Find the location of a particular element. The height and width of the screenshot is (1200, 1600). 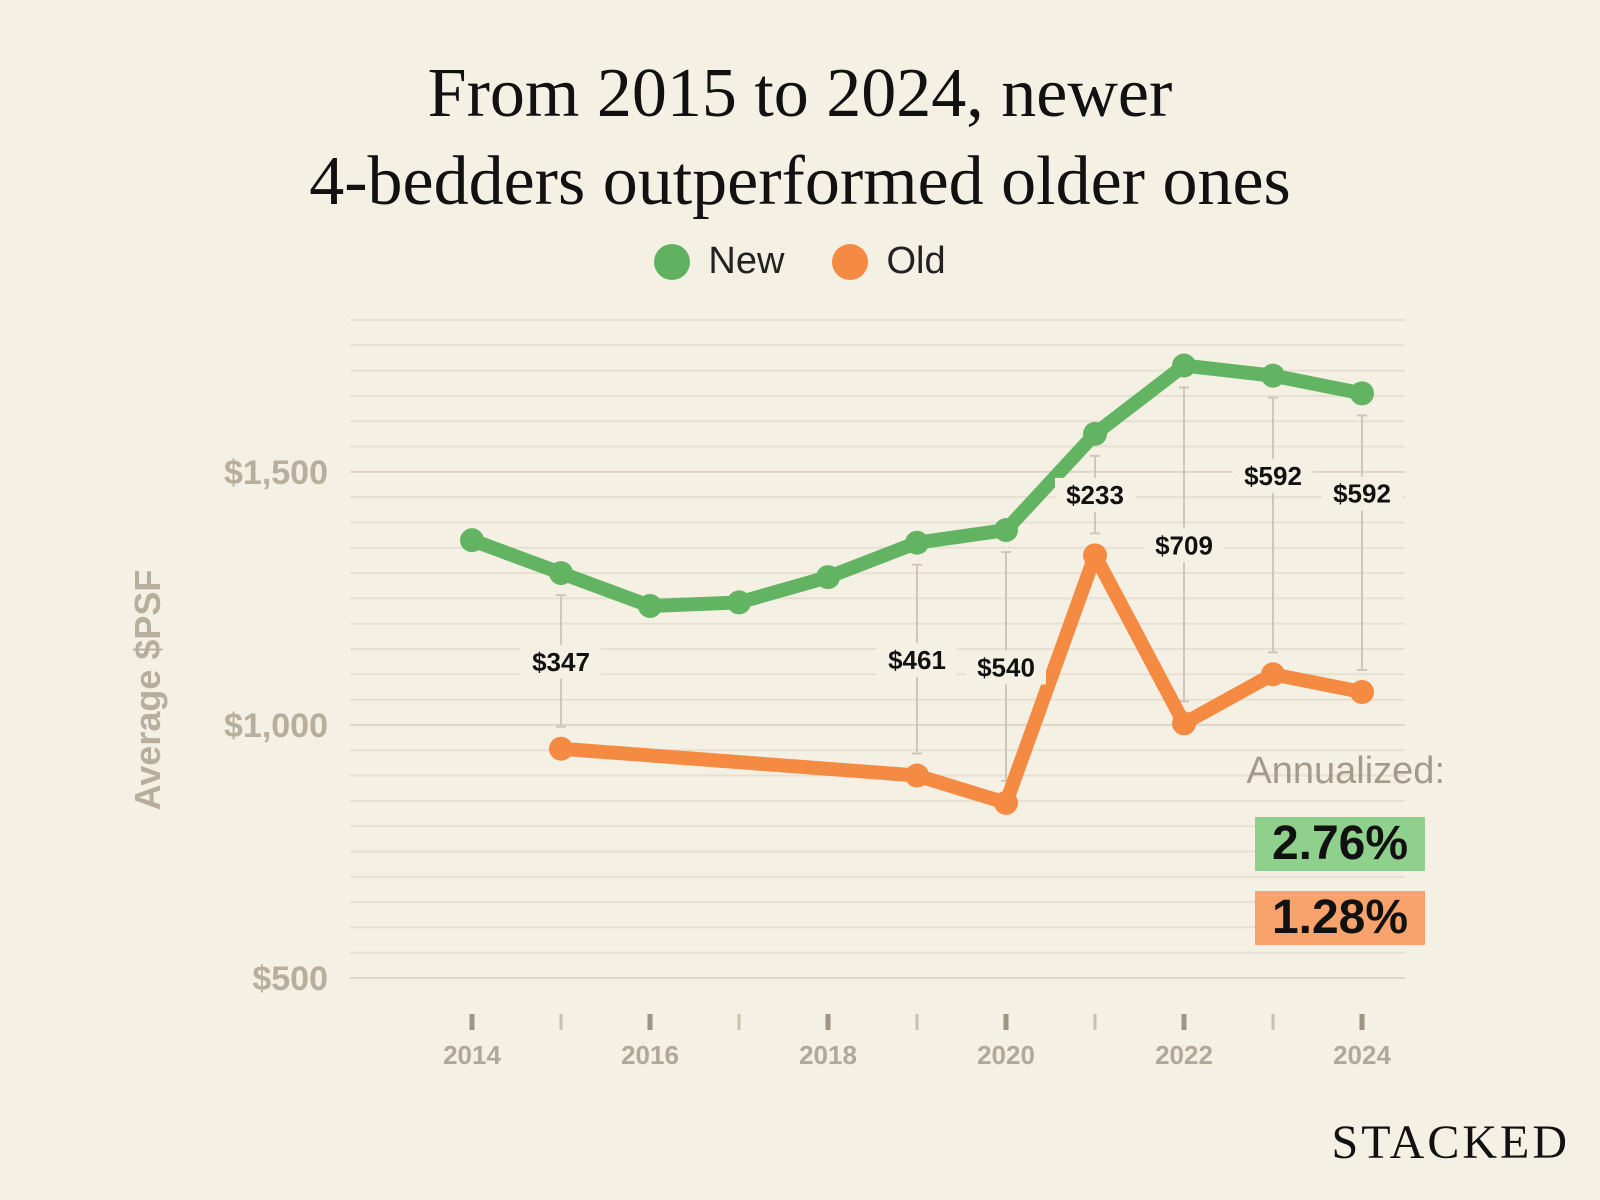

x-tick-label: 2014 is located at coordinates (472, 1055).